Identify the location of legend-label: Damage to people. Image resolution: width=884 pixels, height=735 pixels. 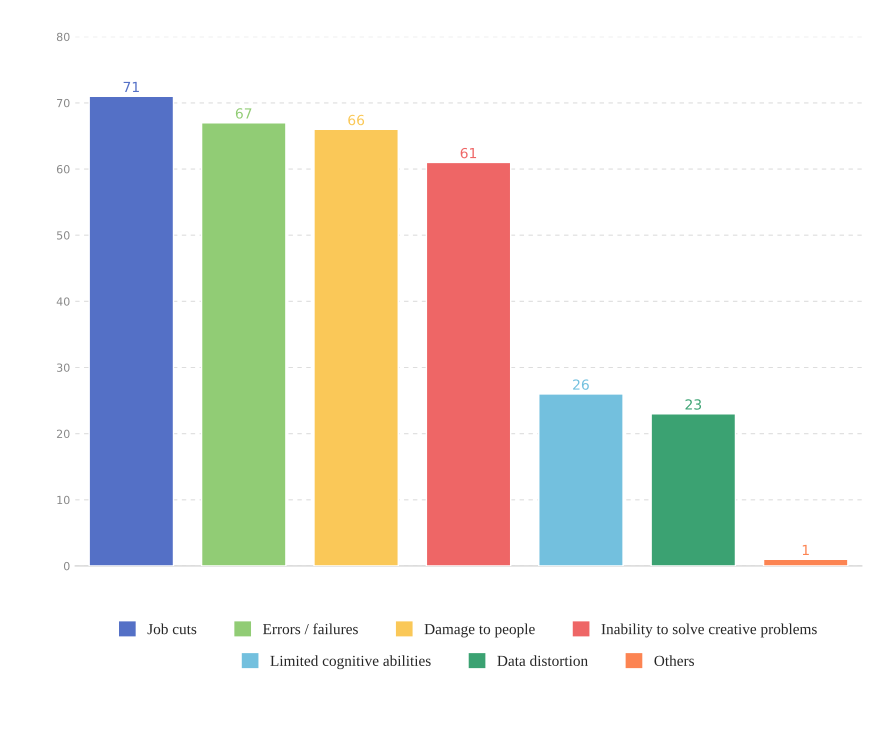
(479, 631).